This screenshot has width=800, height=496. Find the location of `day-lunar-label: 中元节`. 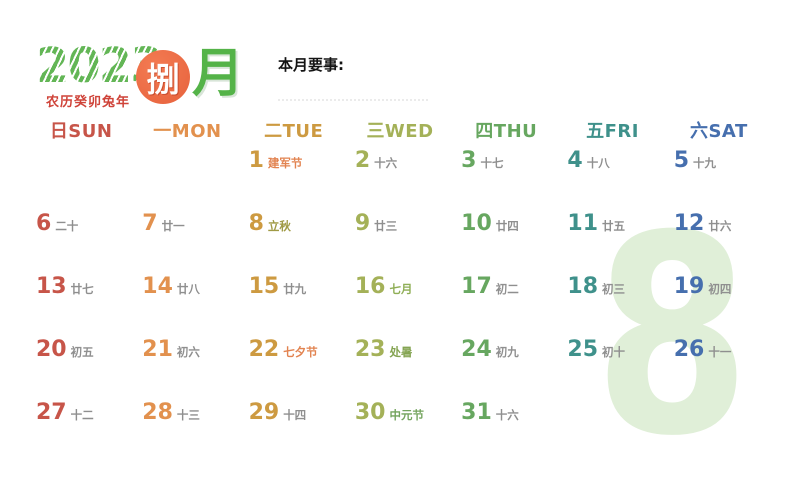

day-lunar-label: 中元节 is located at coordinates (406, 415).